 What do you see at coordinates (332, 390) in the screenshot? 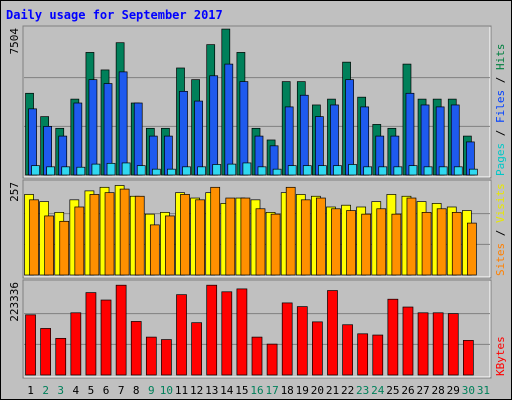
I see `x-tick-label-day-21: 21` at bounding box center [332, 390].